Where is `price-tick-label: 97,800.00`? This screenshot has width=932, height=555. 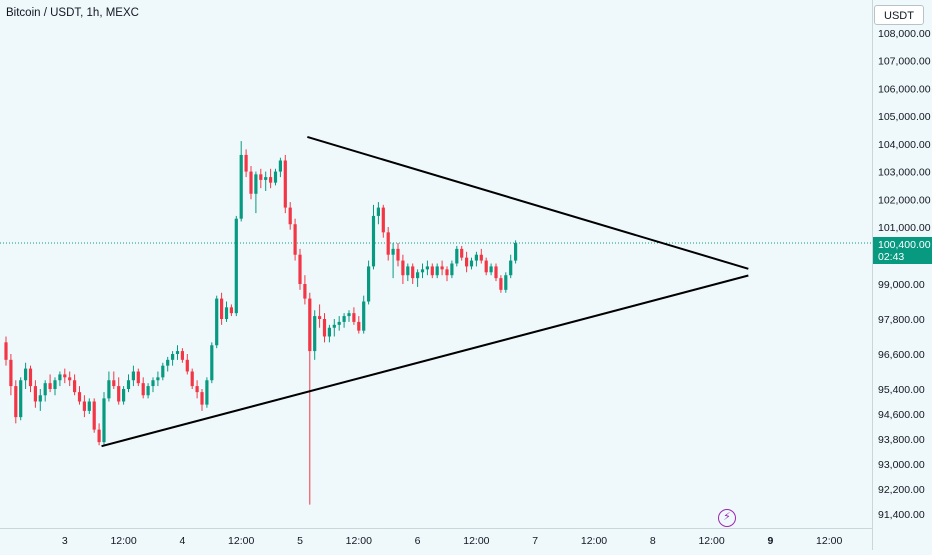 price-tick-label: 97,800.00 is located at coordinates (901, 320).